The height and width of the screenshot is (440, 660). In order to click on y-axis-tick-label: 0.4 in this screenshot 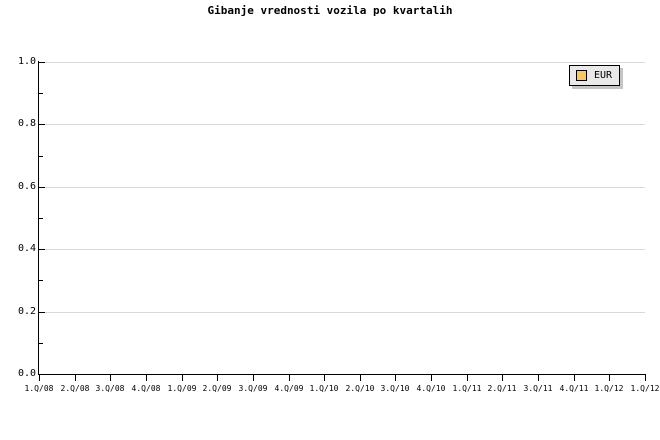, I will do `click(26, 248)`.